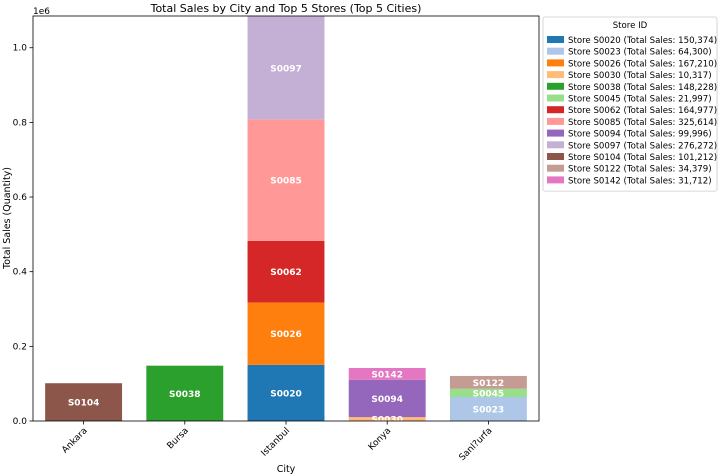  I want to click on legend-entry-s0097: Store S0097 (Total Sales: 276,272), so click(642, 146).